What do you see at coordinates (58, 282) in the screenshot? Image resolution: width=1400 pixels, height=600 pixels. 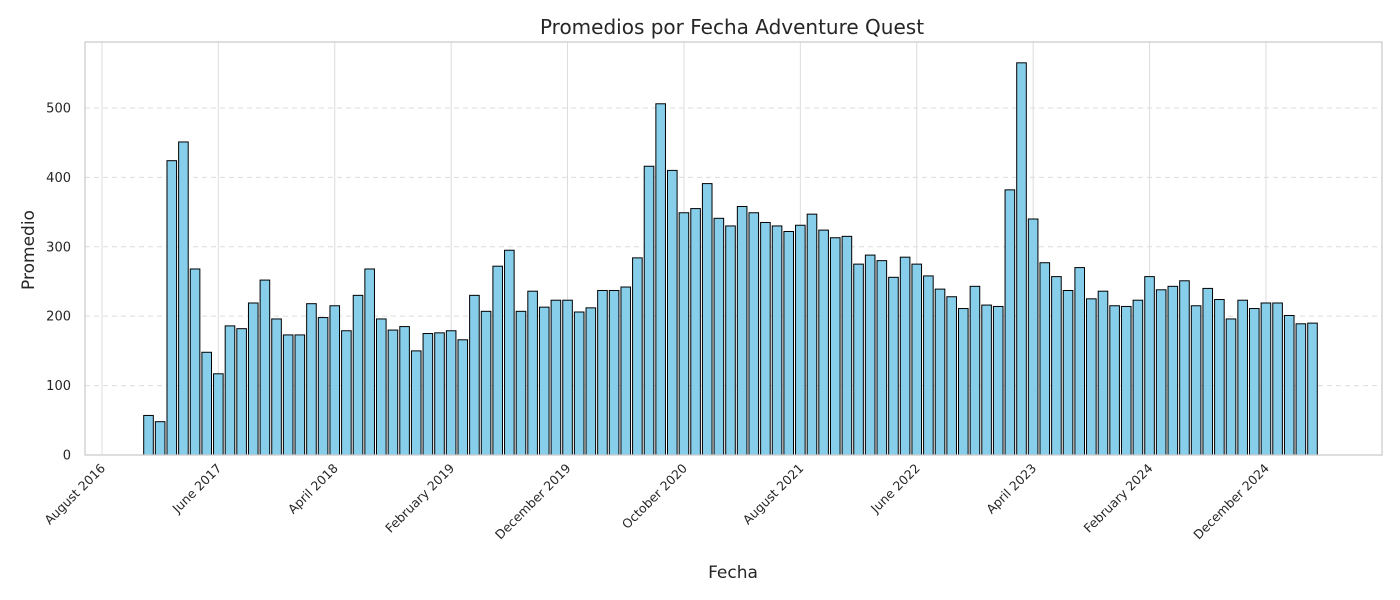 I see `y-axis-ticks: 0 100 200 300 400 500` at bounding box center [58, 282].